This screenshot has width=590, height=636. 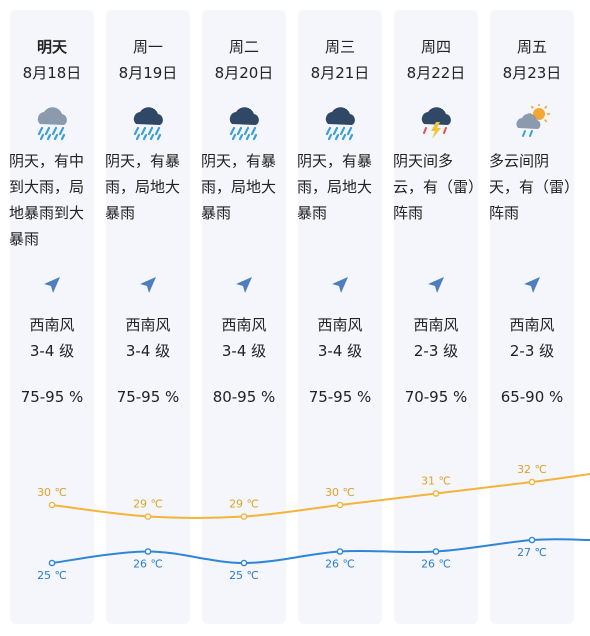 What do you see at coordinates (244, 397) in the screenshot?
I see `humidity: 80-95 %` at bounding box center [244, 397].